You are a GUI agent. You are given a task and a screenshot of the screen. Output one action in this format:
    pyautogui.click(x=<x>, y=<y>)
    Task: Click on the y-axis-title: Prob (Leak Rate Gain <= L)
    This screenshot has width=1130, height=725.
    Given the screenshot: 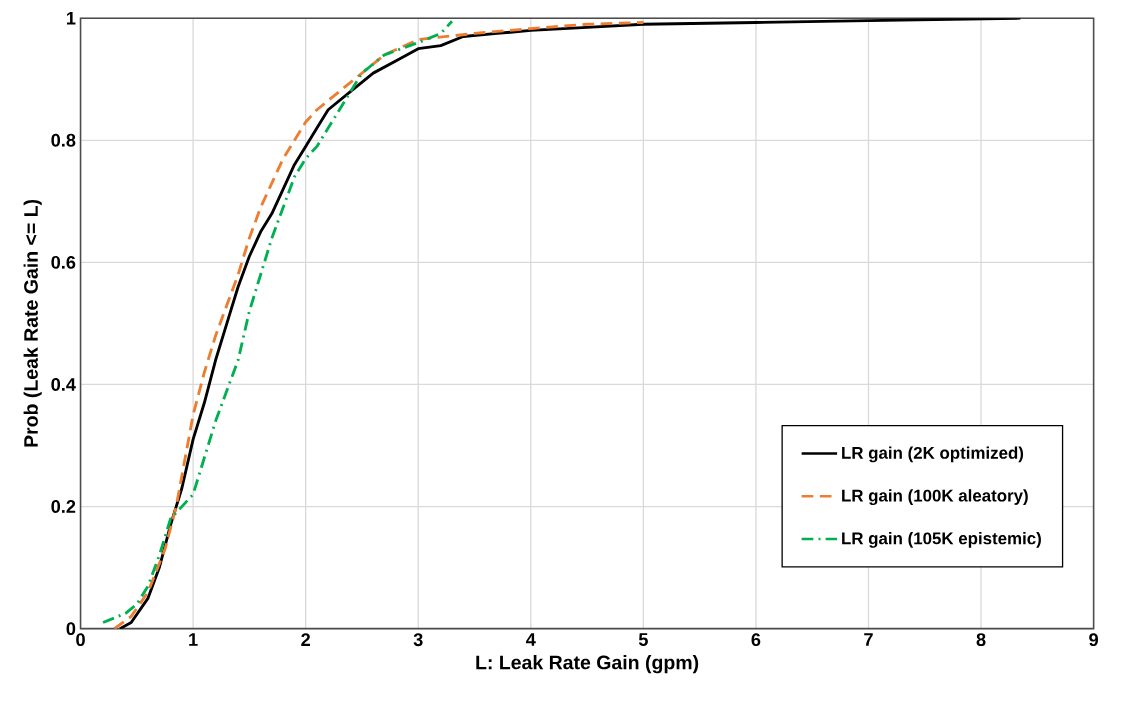 What is the action you would take?
    pyautogui.click(x=32, y=323)
    